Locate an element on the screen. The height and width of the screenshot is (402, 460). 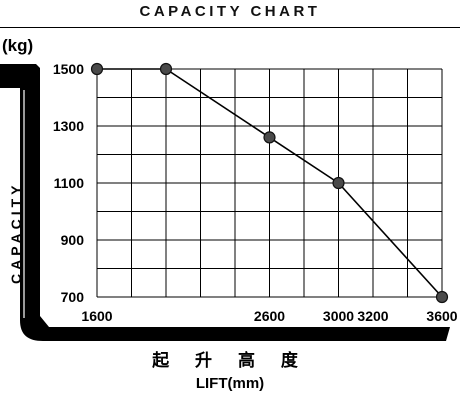
x-axis-label-cn: 起 升 高 度 is located at coordinates (230, 361).